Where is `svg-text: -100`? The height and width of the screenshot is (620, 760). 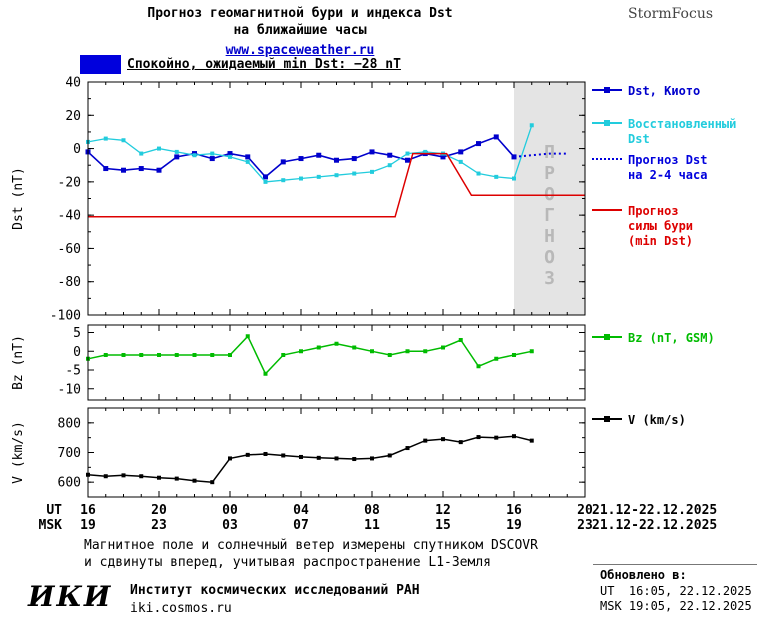
svg-text: -100 is located at coordinates (65, 316).